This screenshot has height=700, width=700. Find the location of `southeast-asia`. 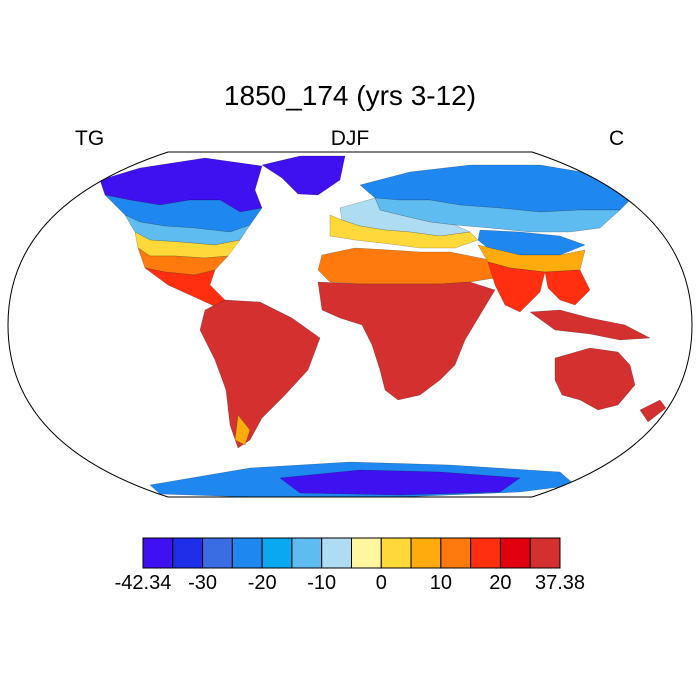

southeast-asia is located at coordinates (567, 287).